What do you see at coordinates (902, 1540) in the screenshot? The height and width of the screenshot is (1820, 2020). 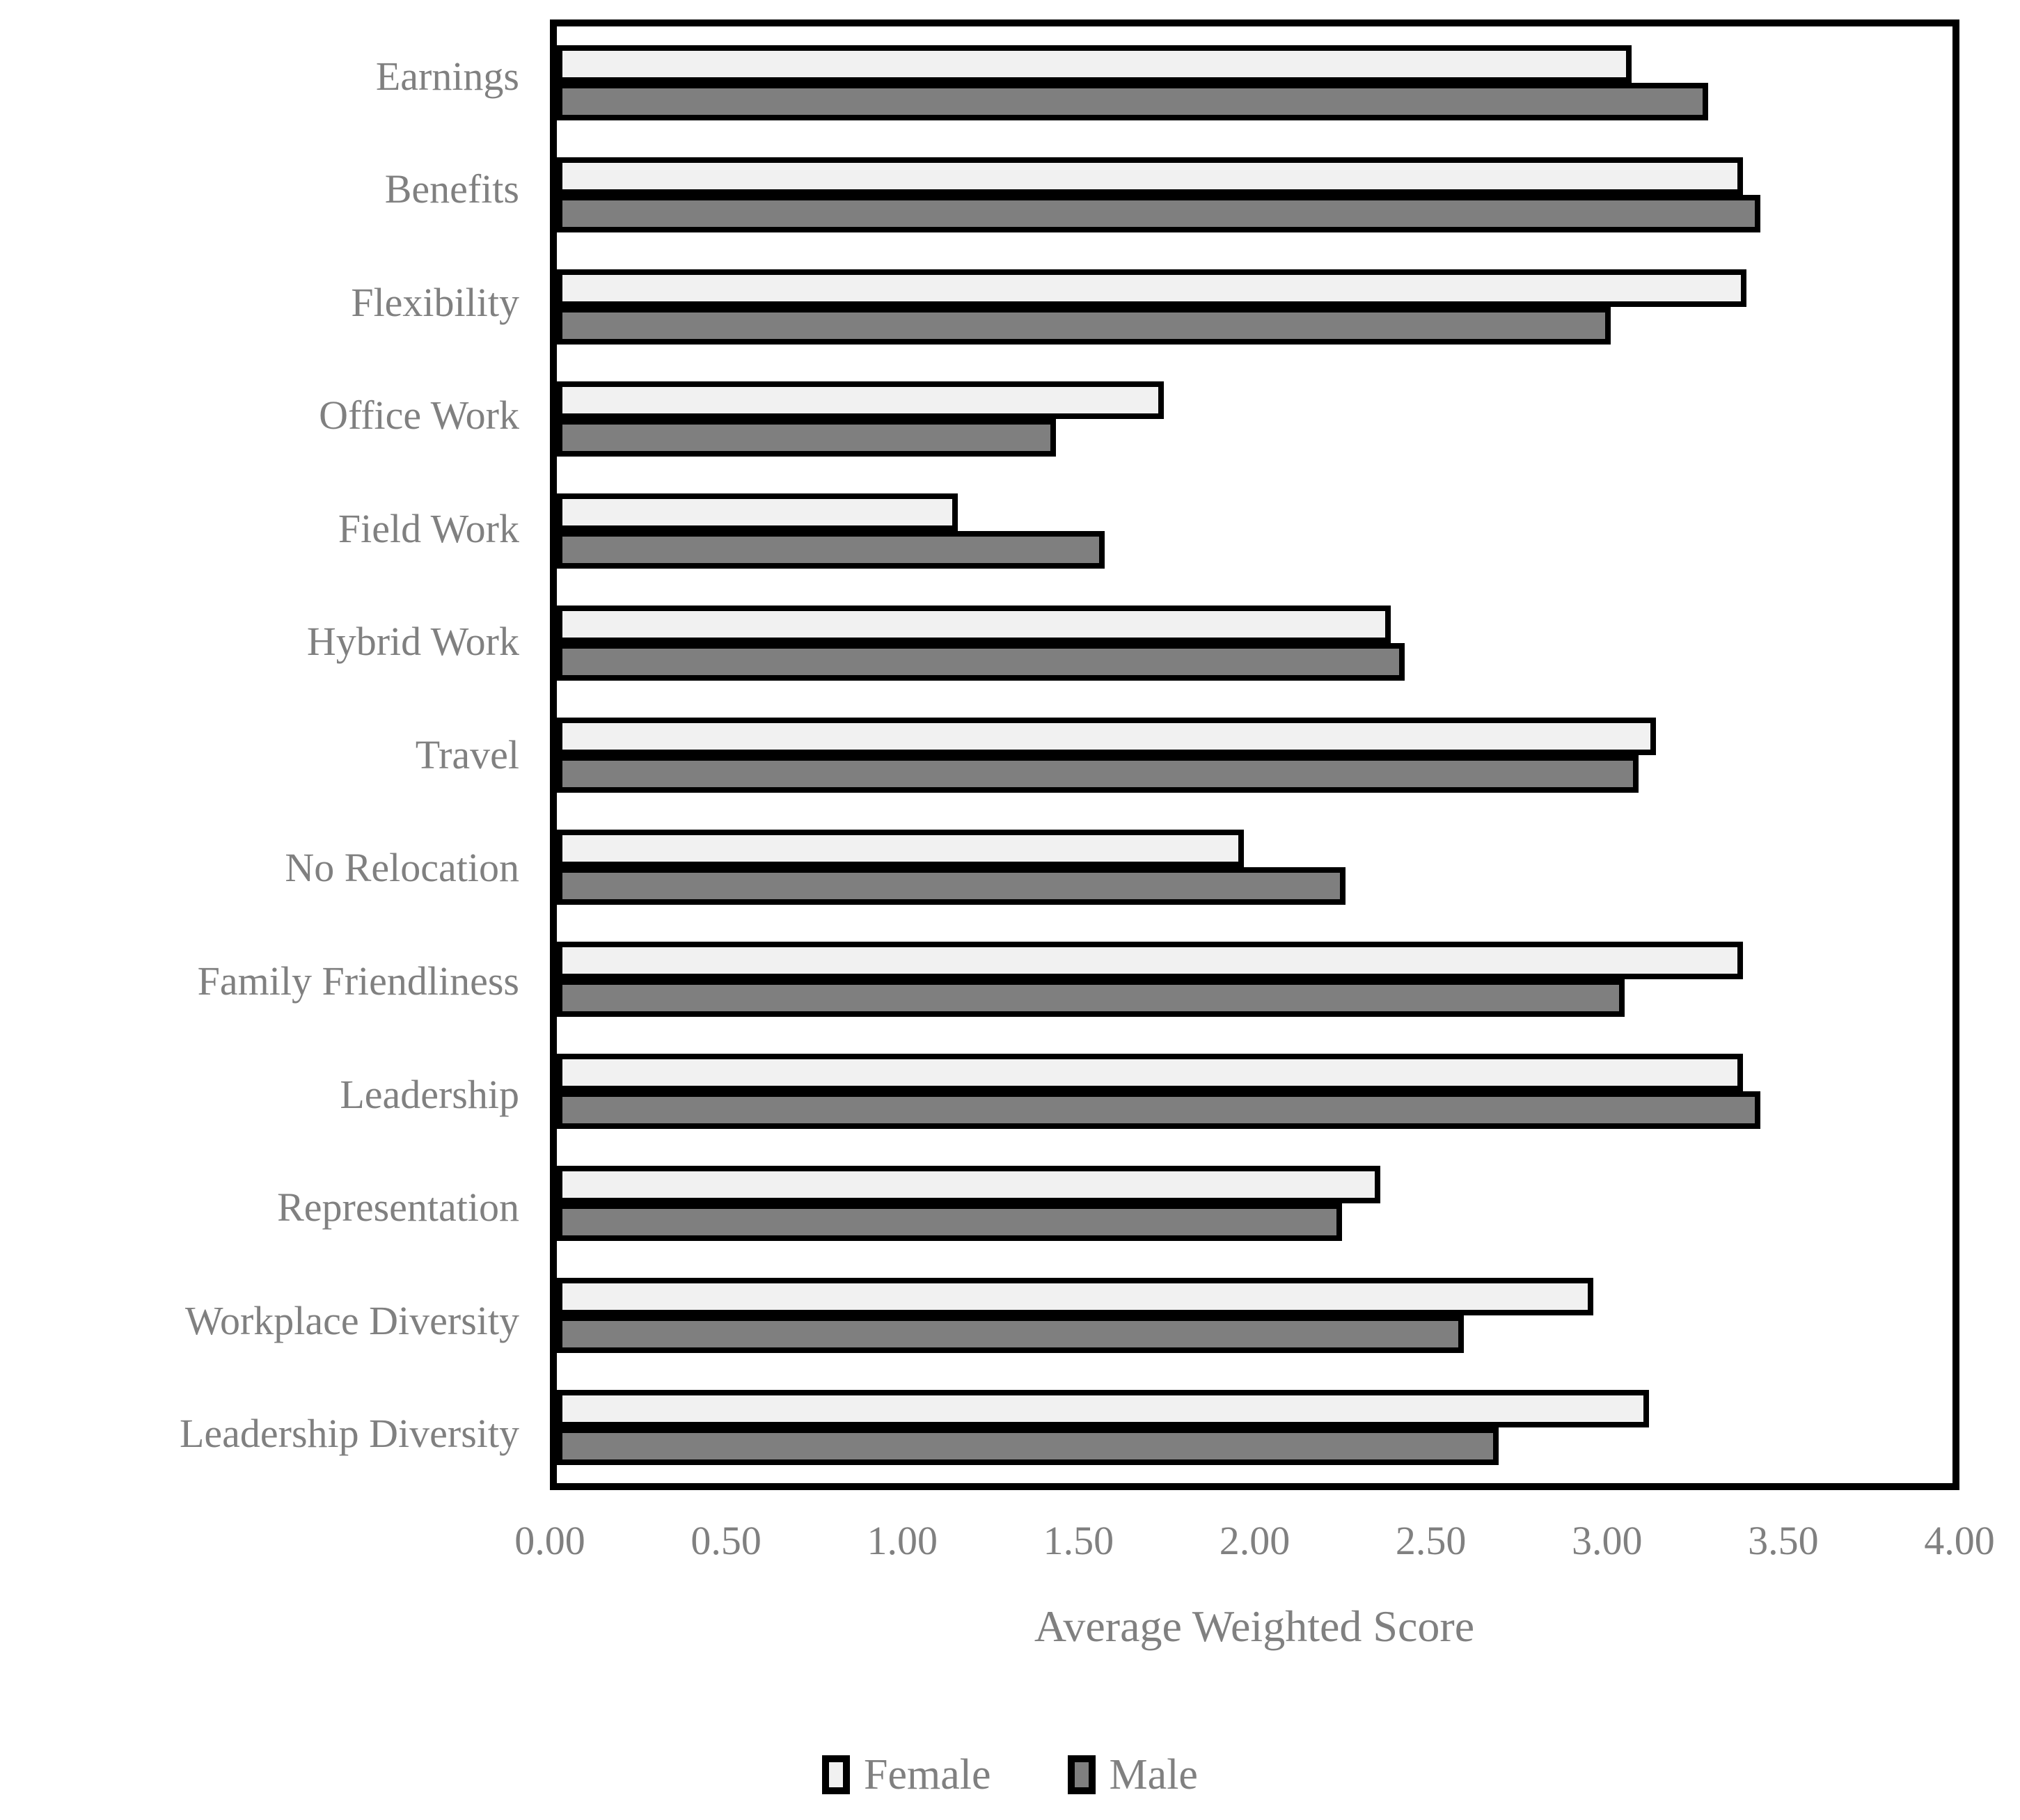 I see `x-tick-label: 1.00` at bounding box center [902, 1540].